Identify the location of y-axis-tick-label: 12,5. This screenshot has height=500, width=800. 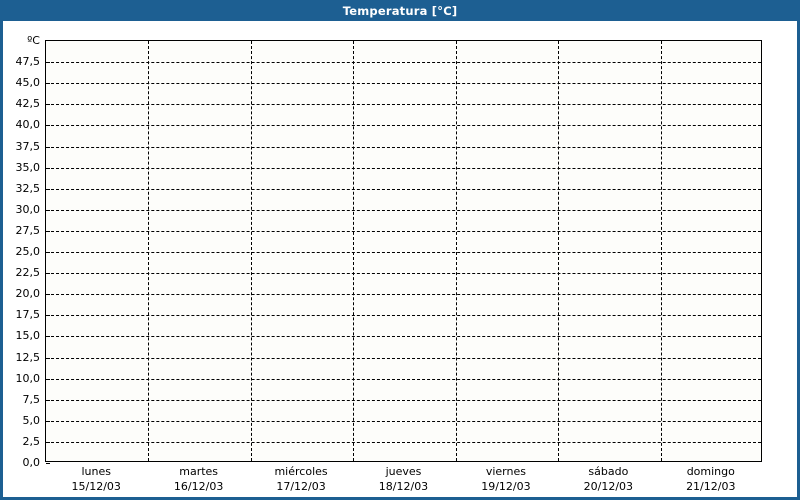
(28, 357).